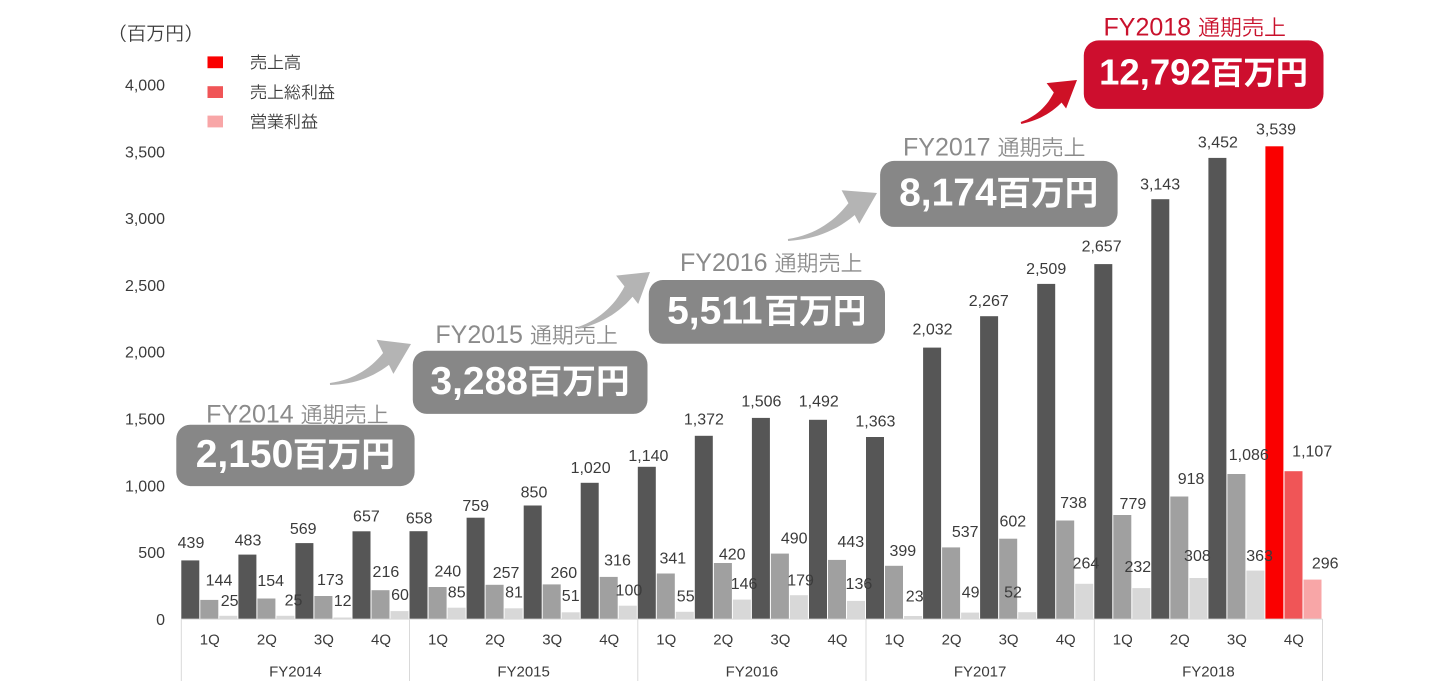 Image resolution: width=1440 pixels, height=685 pixels. I want to click on svg-text: 759, so click(475, 506).